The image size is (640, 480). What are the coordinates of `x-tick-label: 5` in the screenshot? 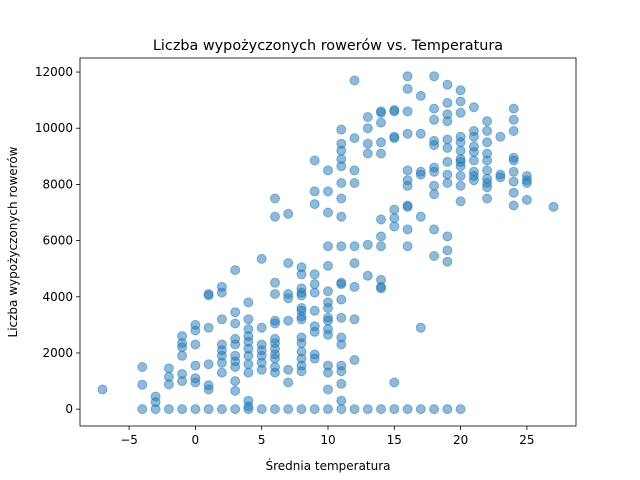 It's located at (262, 440).